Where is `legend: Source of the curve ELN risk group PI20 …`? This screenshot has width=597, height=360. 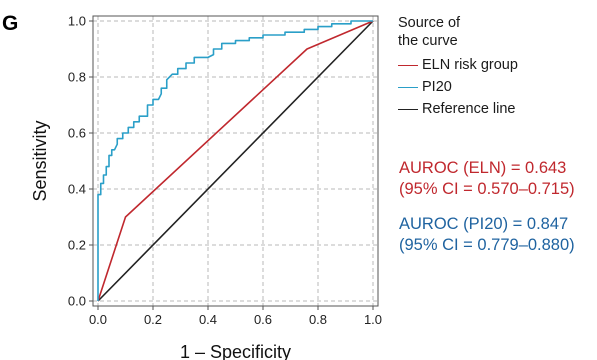
legend: Source of the curve ELN risk group PI20 … is located at coordinates (458, 67).